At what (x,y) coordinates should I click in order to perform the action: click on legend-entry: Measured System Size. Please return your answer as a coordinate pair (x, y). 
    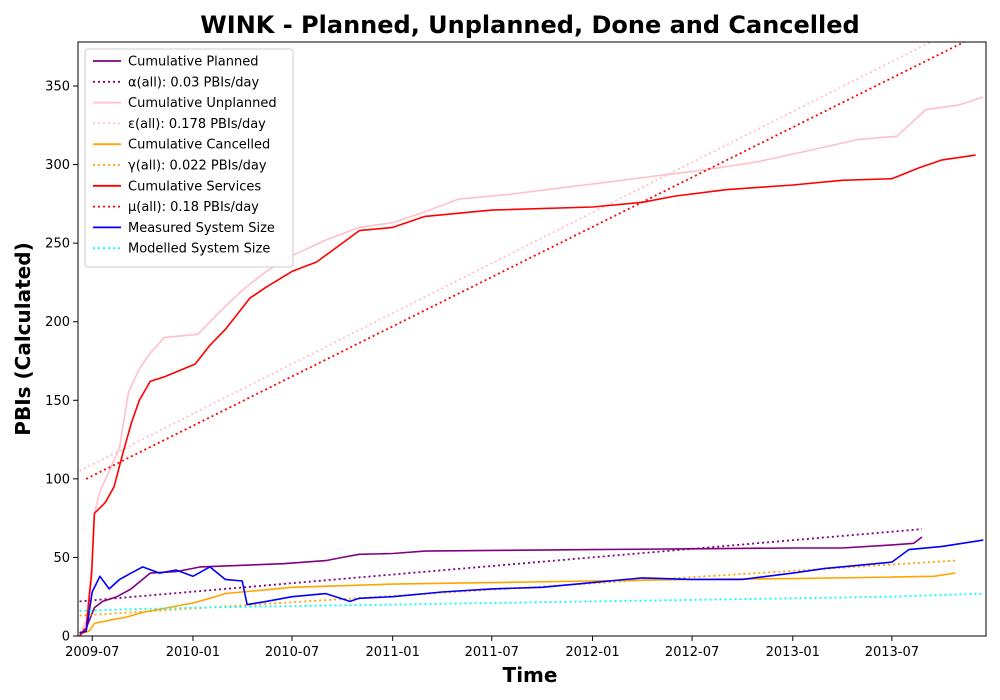
    Looking at the image, I should click on (201, 228).